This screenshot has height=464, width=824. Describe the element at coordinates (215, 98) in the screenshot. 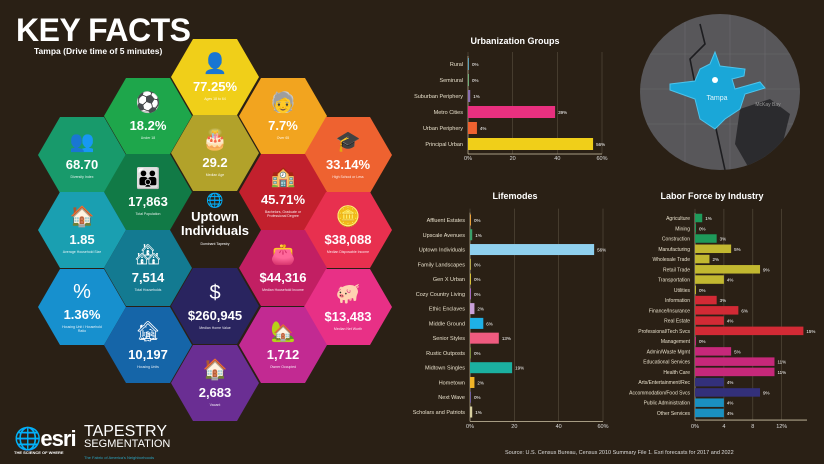

I see `fact-label: Ages 18 to 64` at that location.